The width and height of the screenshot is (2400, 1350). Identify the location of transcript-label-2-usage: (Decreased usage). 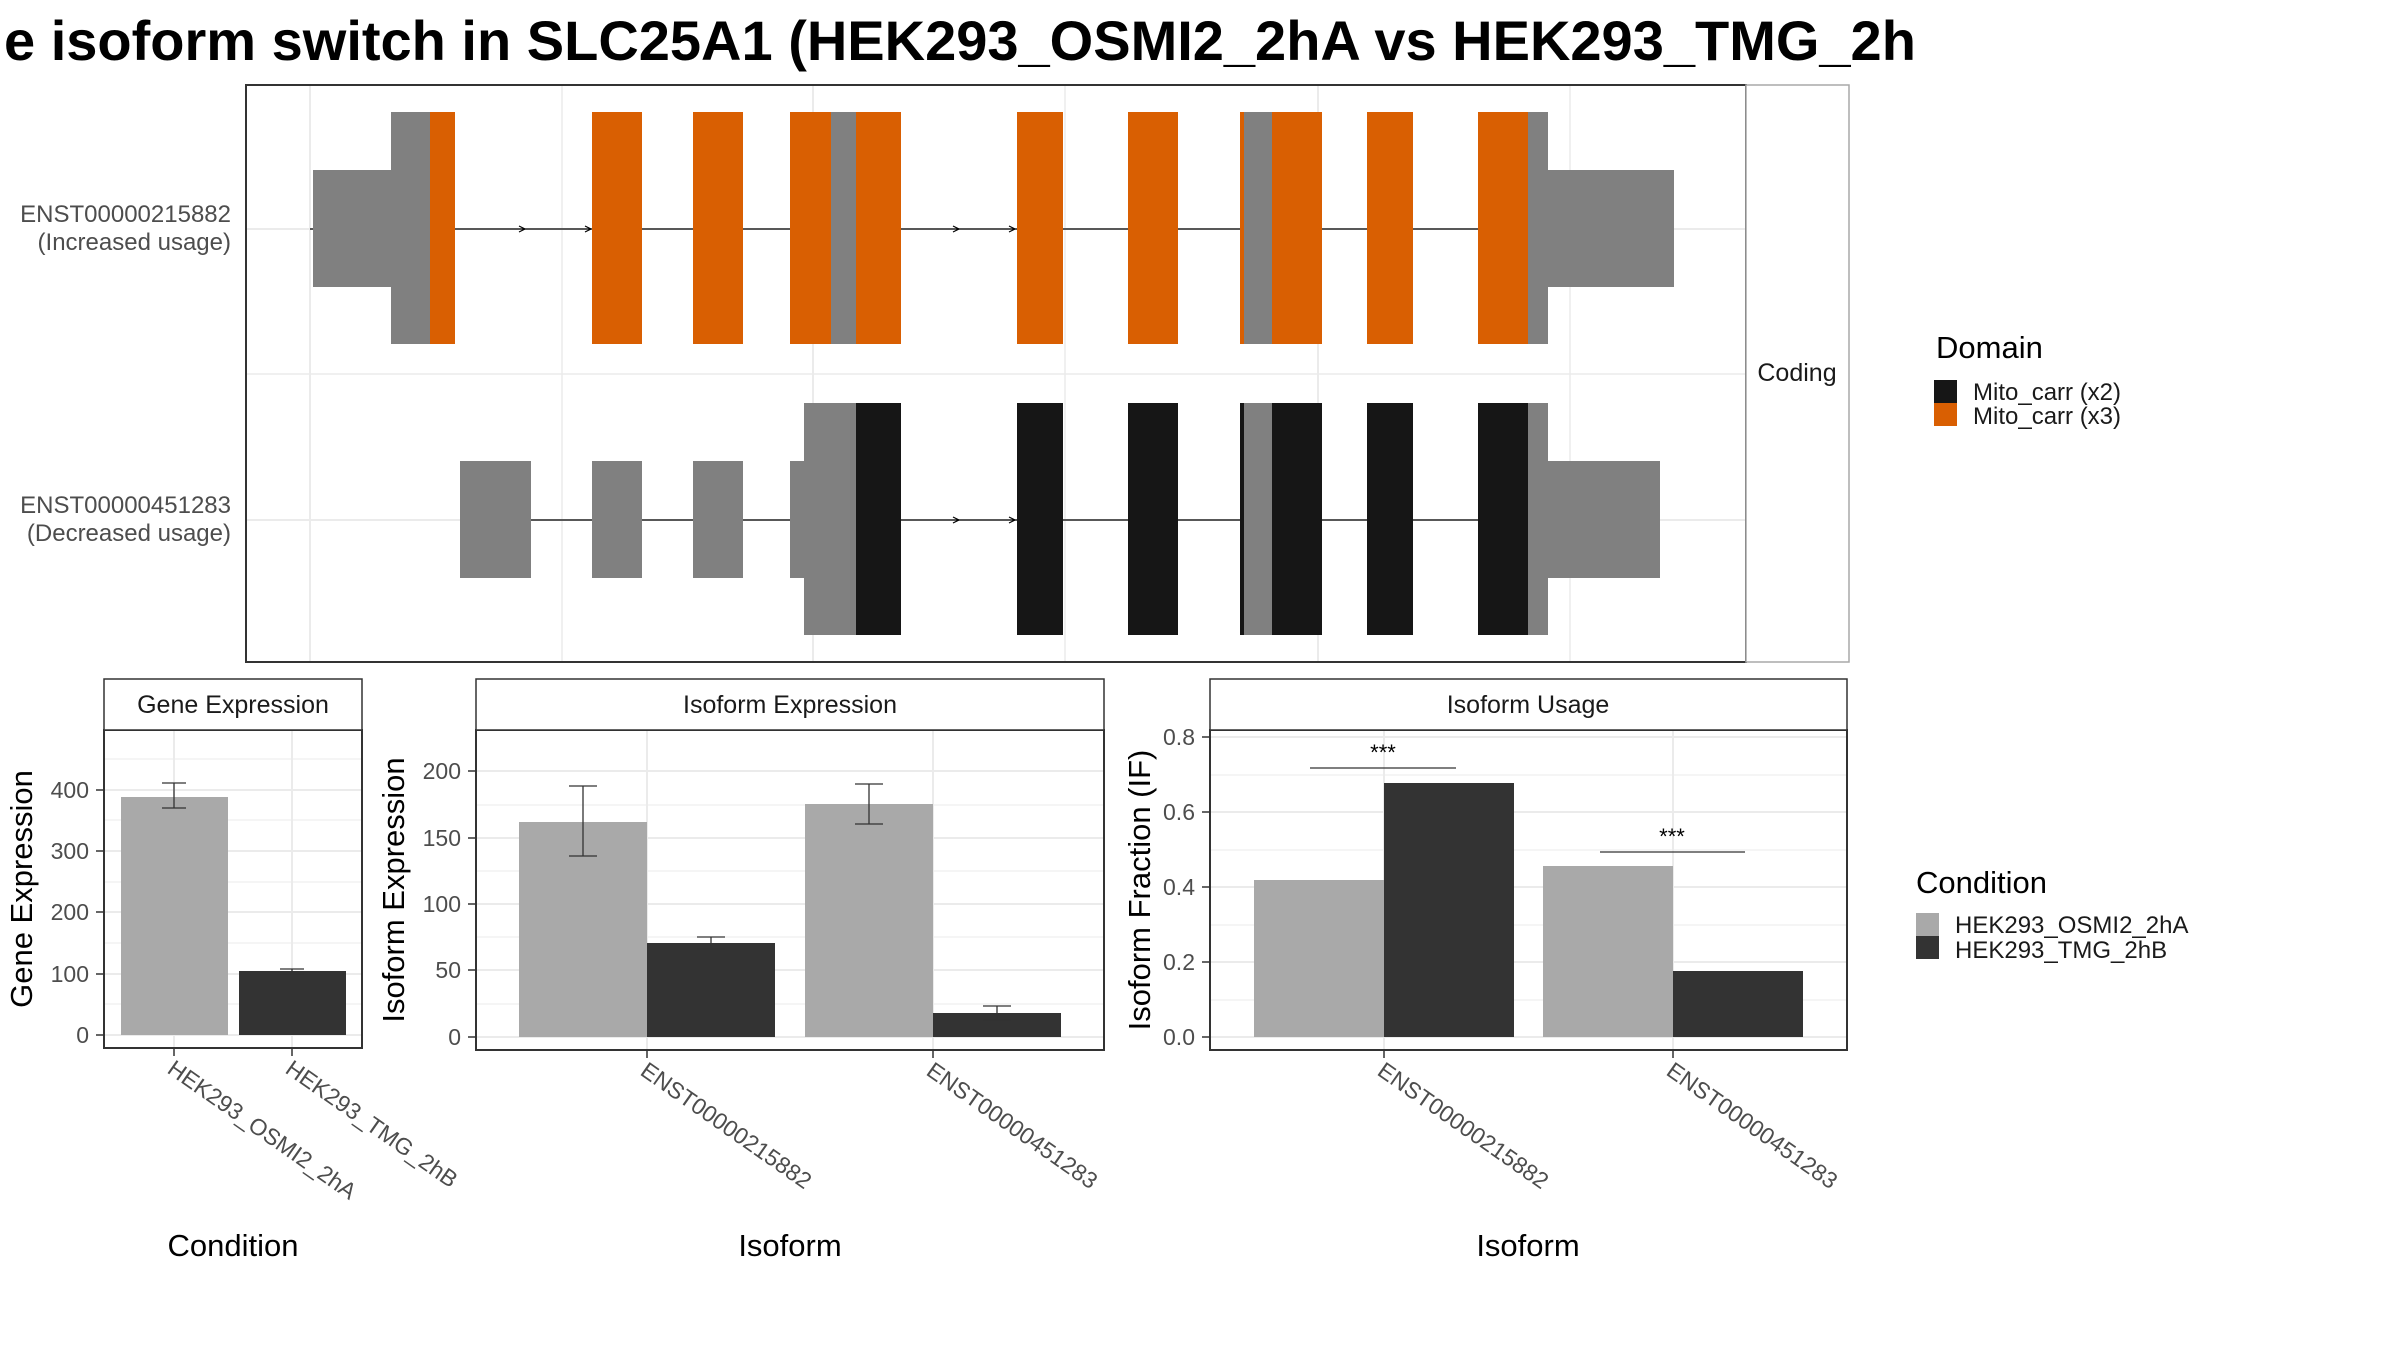
(129, 533).